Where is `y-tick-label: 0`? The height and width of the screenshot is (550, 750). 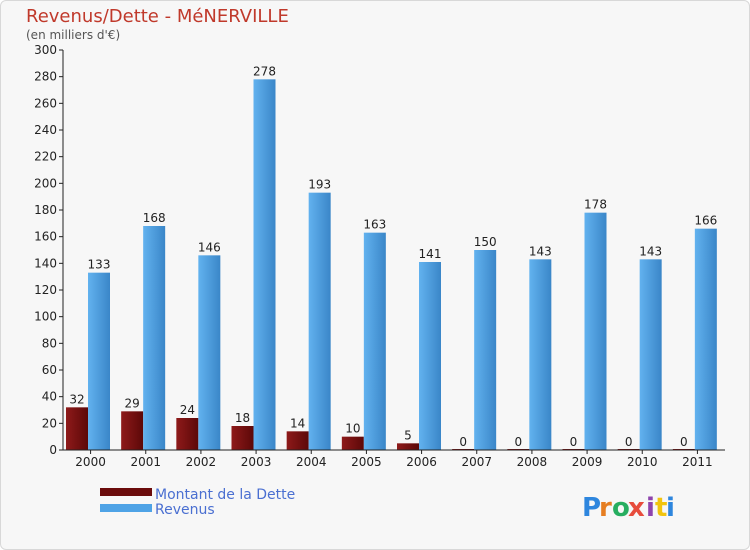
y-tick-label: 0 is located at coordinates (53, 450).